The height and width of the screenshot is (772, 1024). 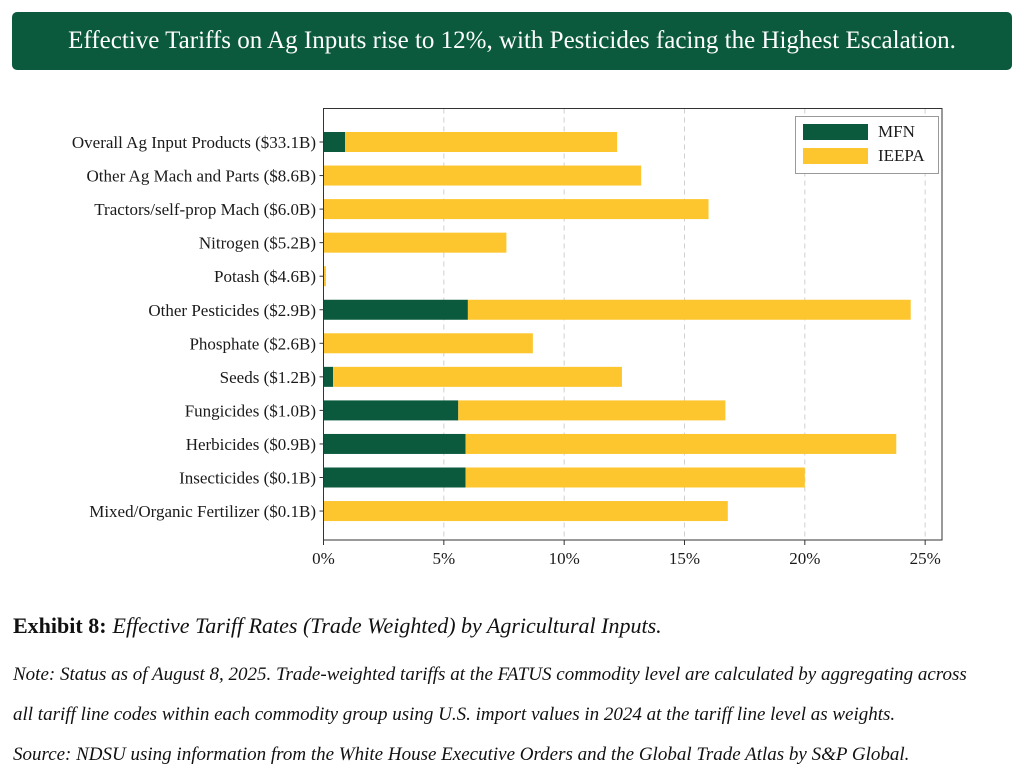 I want to click on category-label: Other Ag Mach and Parts ($8.6B), so click(x=201, y=176).